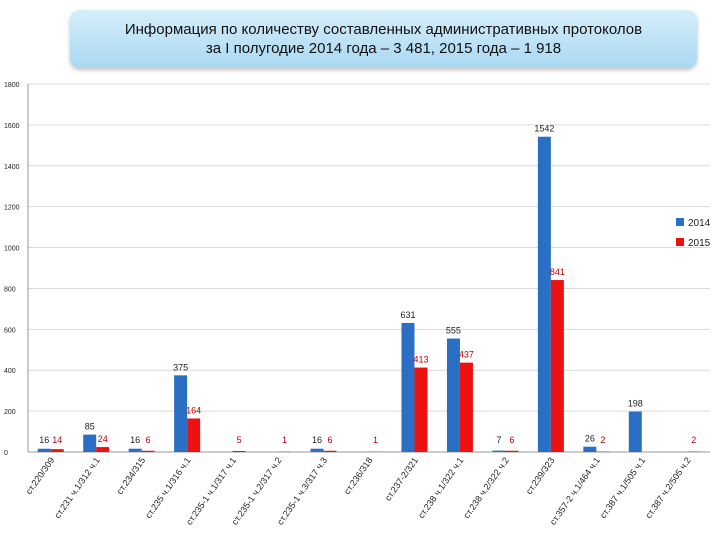  What do you see at coordinates (193, 410) in the screenshot?
I see `data-label-2015: 164` at bounding box center [193, 410].